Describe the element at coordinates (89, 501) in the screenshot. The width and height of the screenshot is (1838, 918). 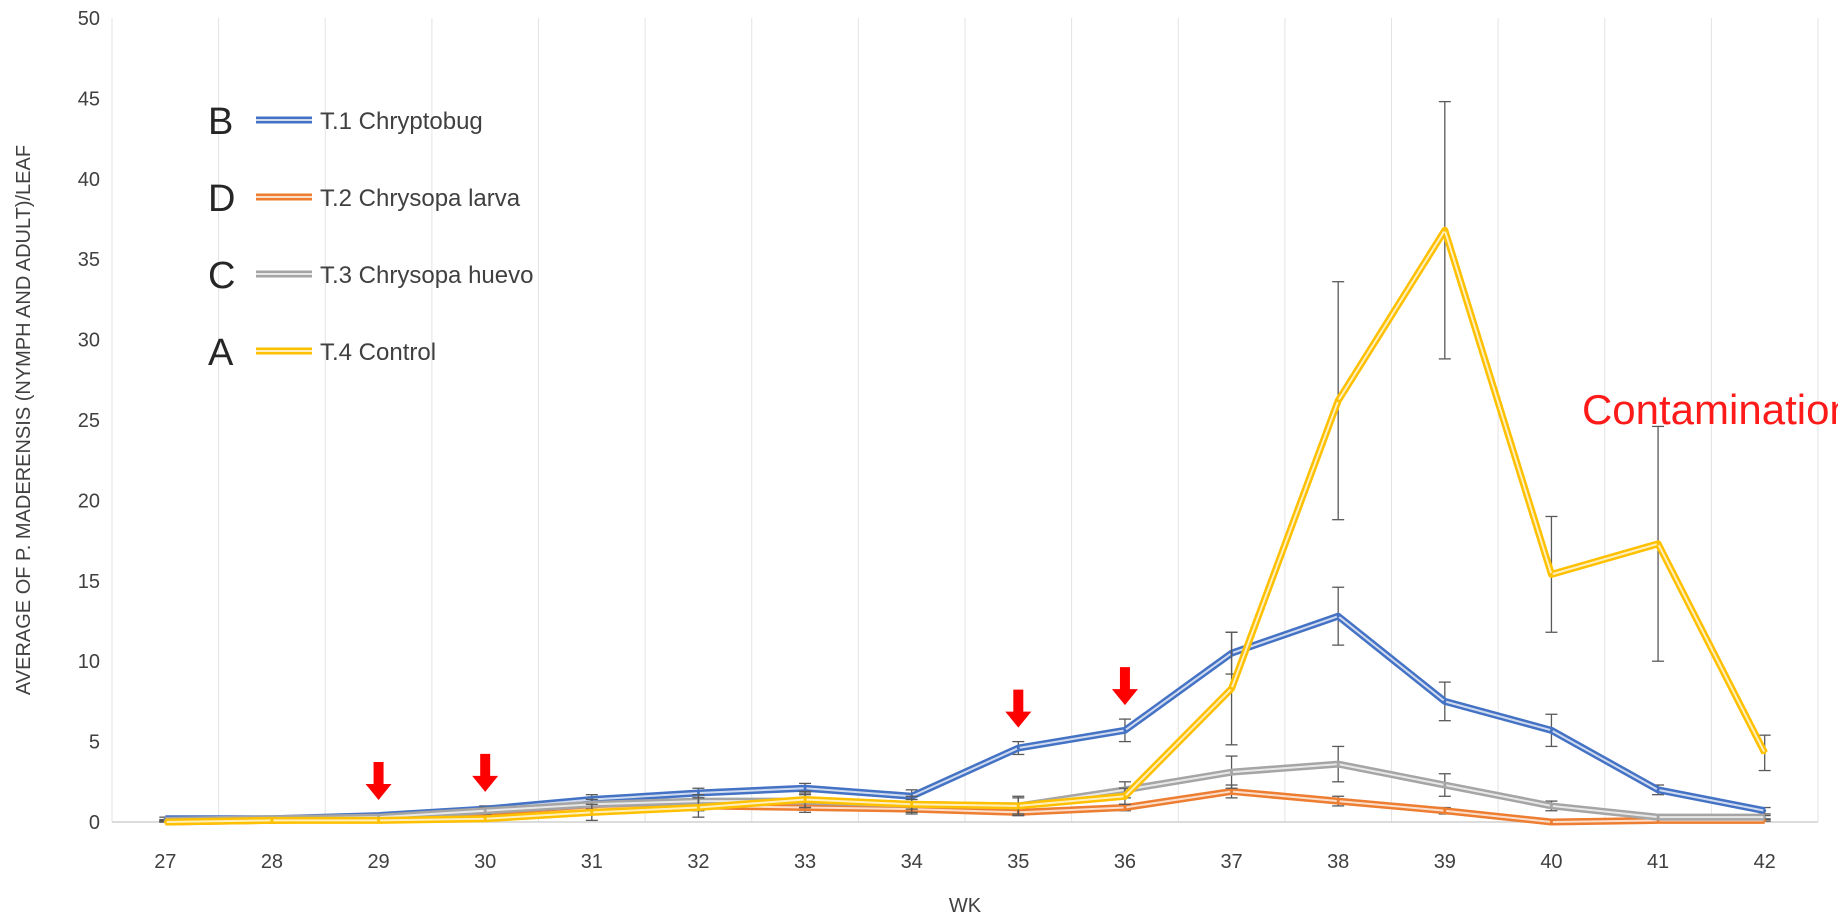
I see `y-tick-label: 20` at that location.